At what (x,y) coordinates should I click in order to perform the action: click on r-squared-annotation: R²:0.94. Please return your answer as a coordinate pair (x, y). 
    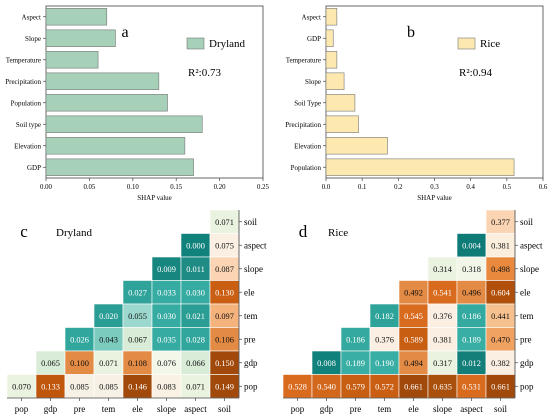
    Looking at the image, I should click on (475, 73).